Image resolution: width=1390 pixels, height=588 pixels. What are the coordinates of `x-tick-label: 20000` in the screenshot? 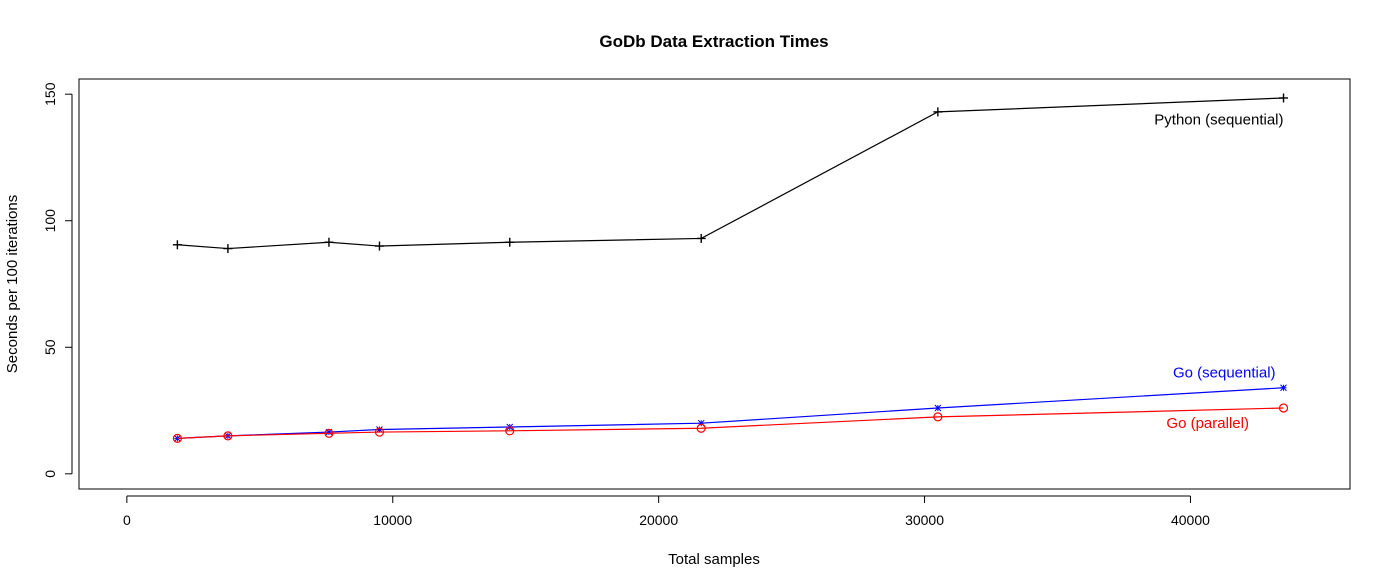 It's located at (658, 520).